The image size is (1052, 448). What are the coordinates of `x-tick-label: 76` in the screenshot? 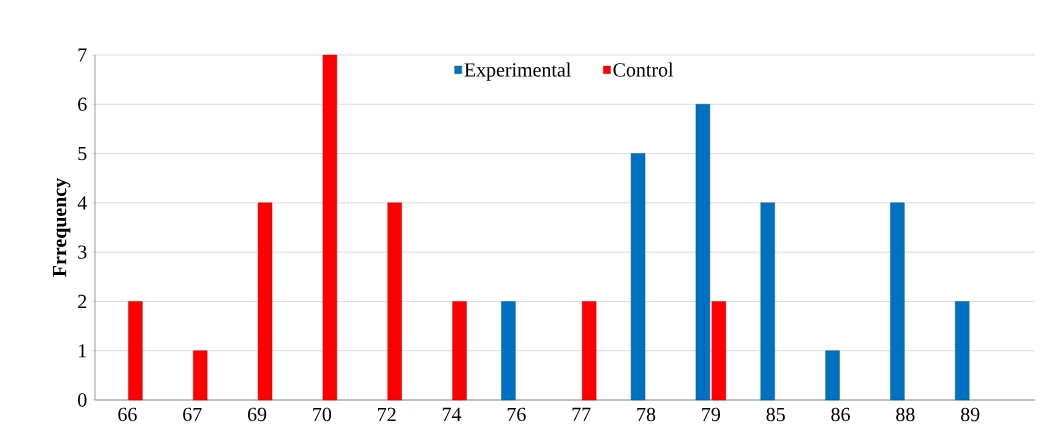 It's located at (516, 414).